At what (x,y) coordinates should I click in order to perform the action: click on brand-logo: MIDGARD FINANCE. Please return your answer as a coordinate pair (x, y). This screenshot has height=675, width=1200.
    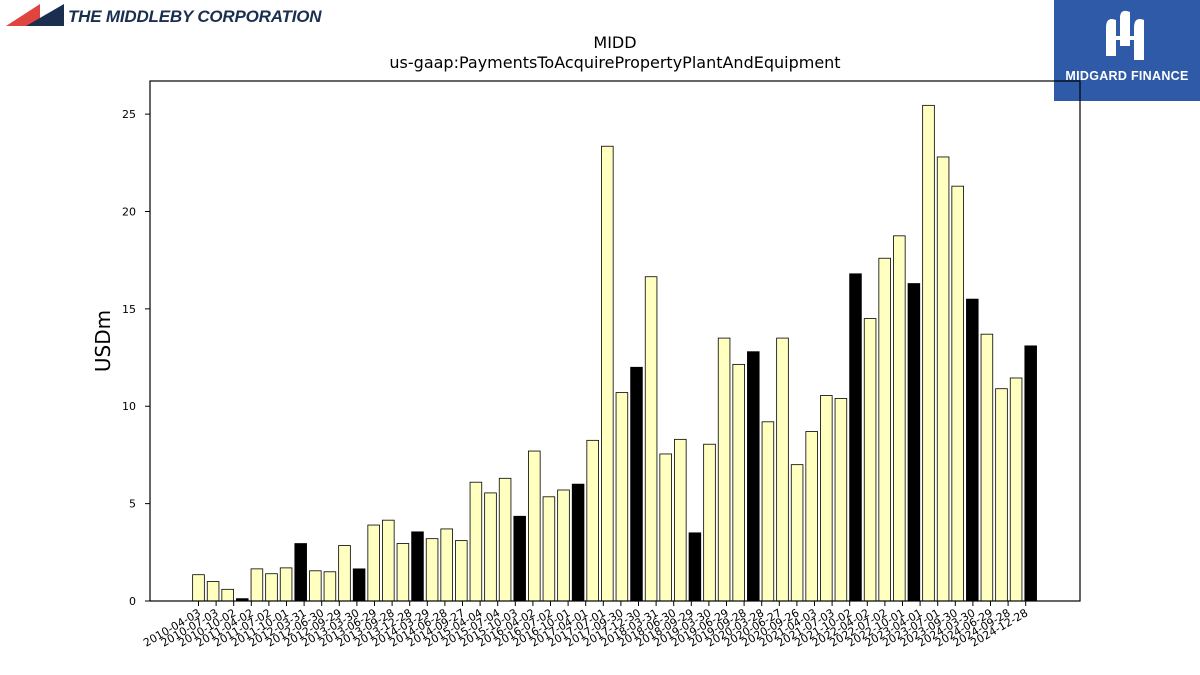
    Looking at the image, I should click on (1127, 50).